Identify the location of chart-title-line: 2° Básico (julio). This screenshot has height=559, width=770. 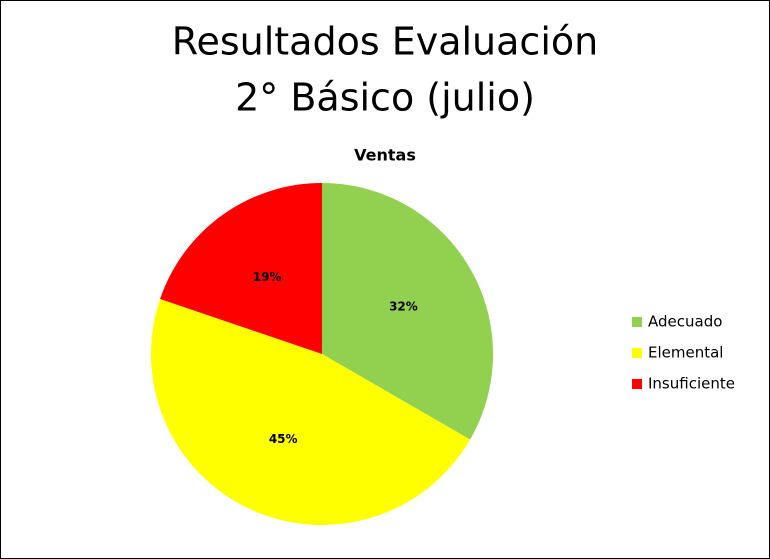
(385, 98).